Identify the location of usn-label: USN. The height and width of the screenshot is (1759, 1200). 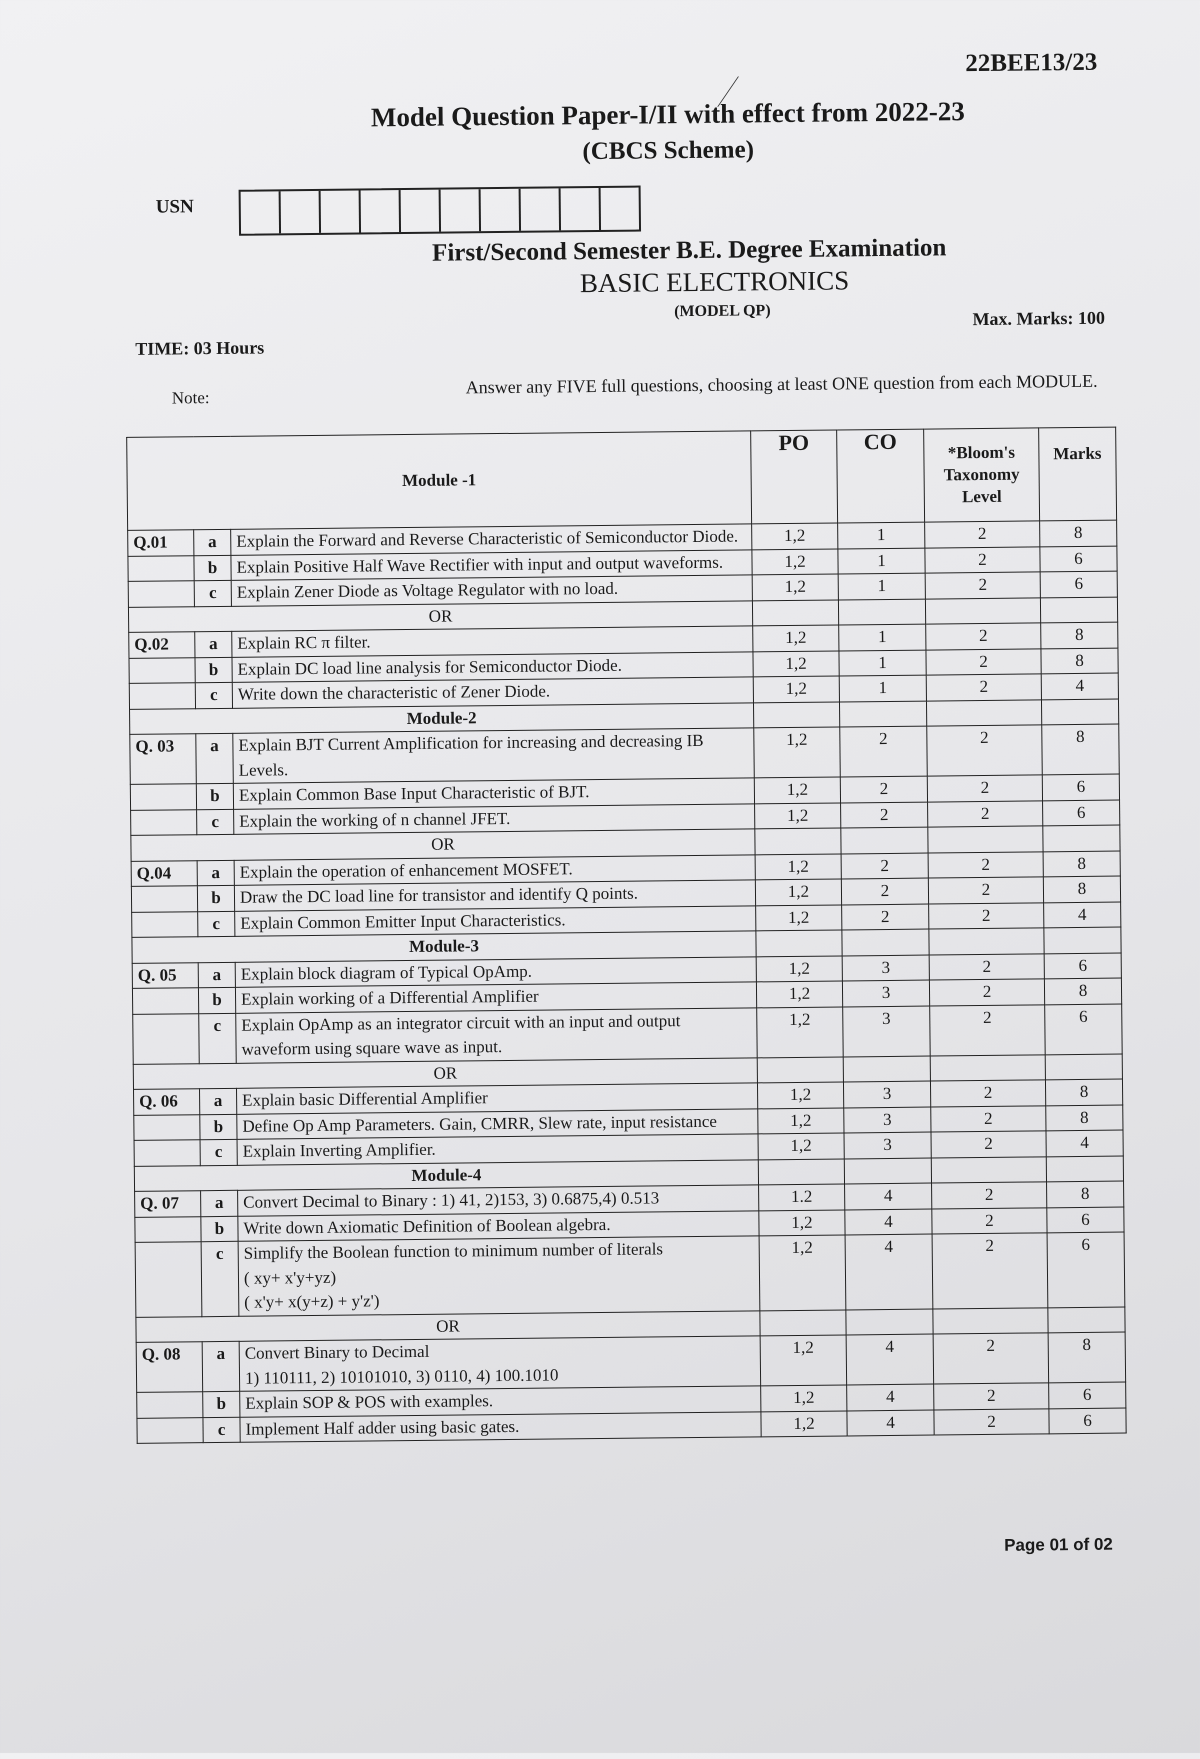
(174, 207).